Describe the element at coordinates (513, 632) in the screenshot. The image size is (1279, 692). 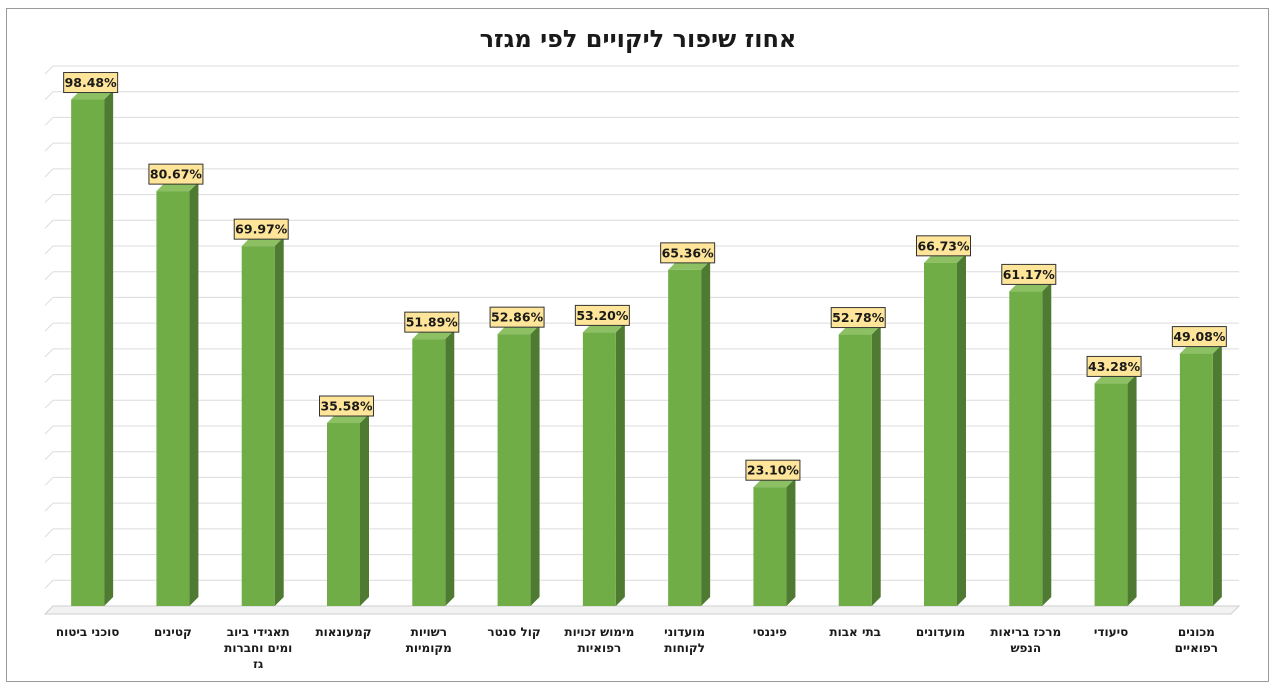
I see `category-label: קול סנטר` at that location.